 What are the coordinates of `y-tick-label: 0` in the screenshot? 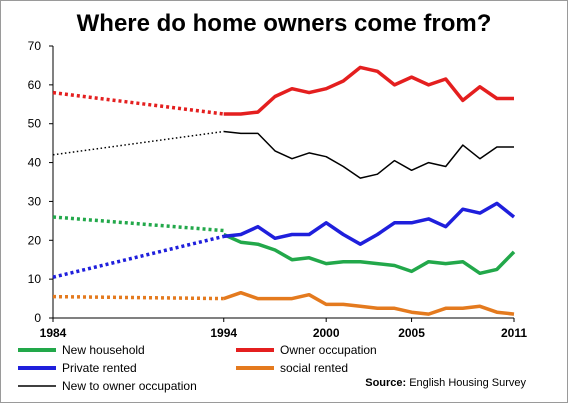 It's located at (37, 318).